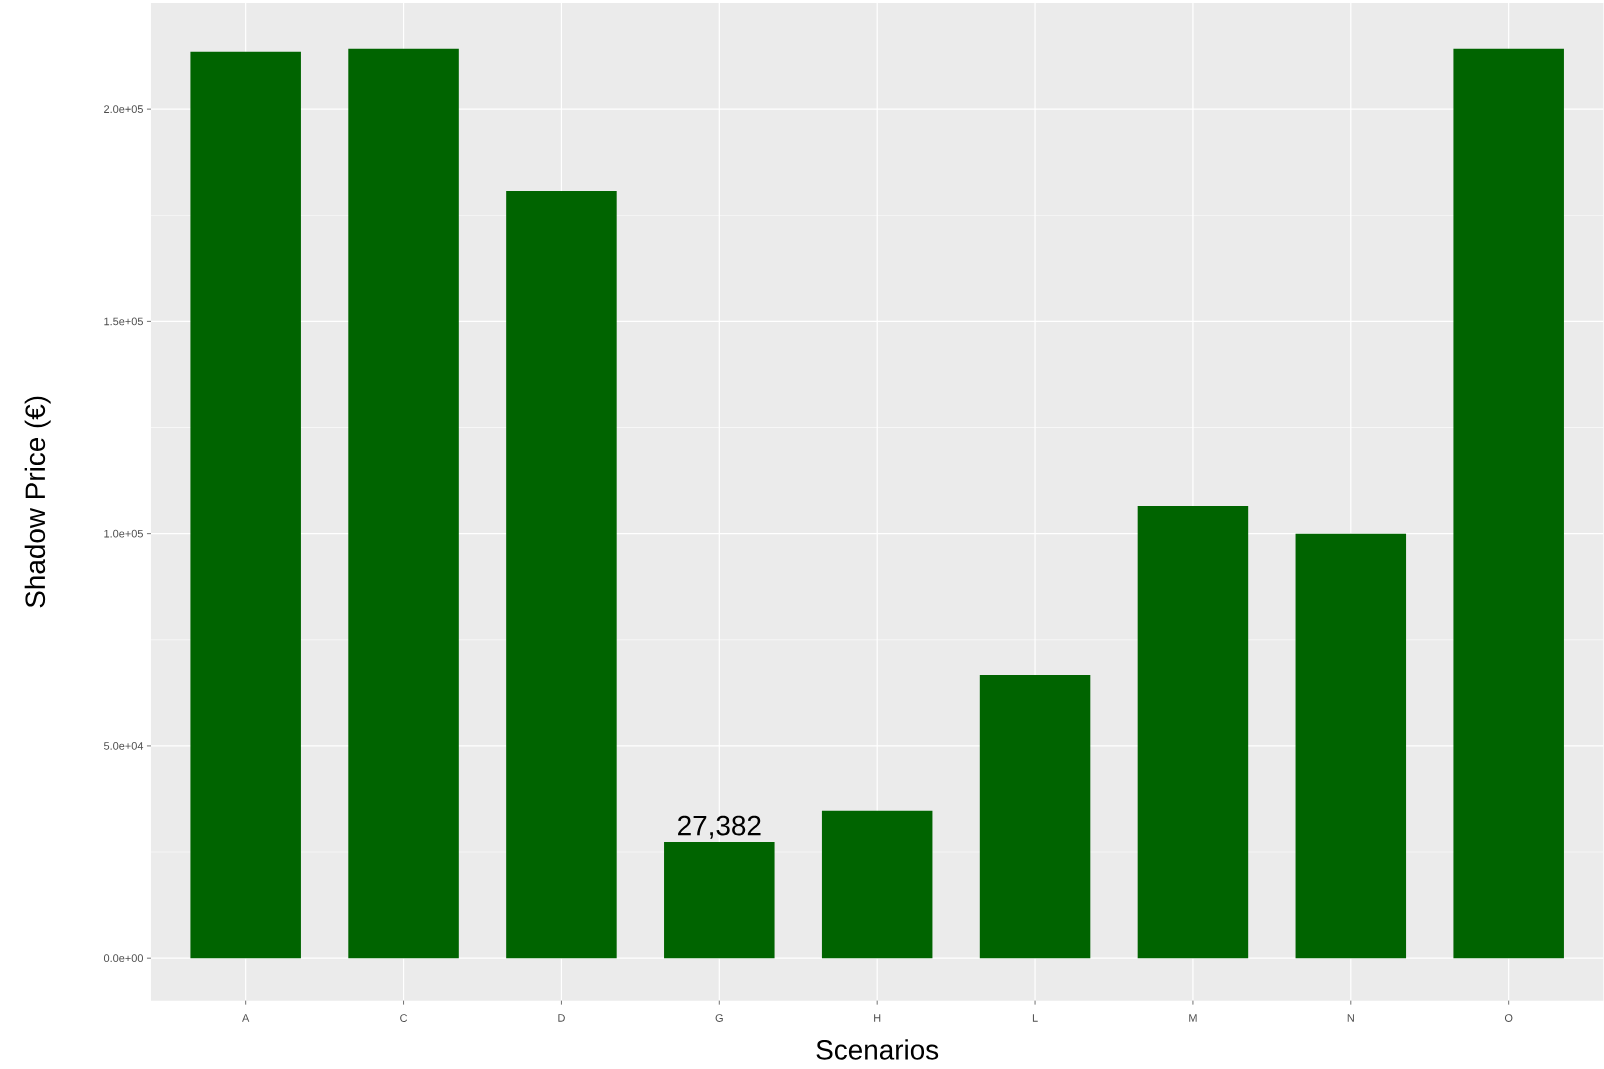  Describe the element at coordinates (1193, 1018) in the screenshot. I see `x-tick-label: M` at that location.